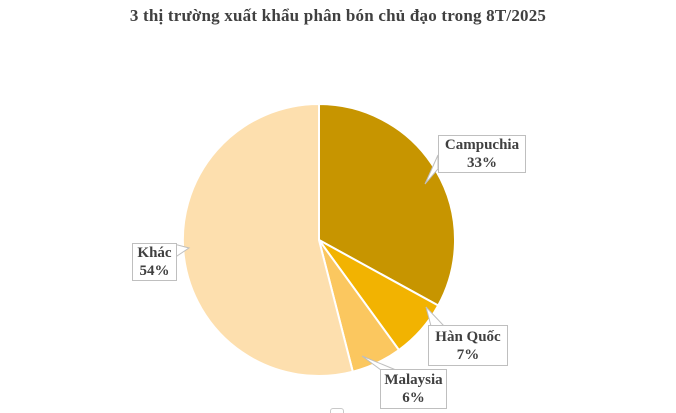 The width and height of the screenshot is (676, 413). What do you see at coordinates (482, 154) in the screenshot?
I see `callout-campuchia: Campuchia 33%` at bounding box center [482, 154].